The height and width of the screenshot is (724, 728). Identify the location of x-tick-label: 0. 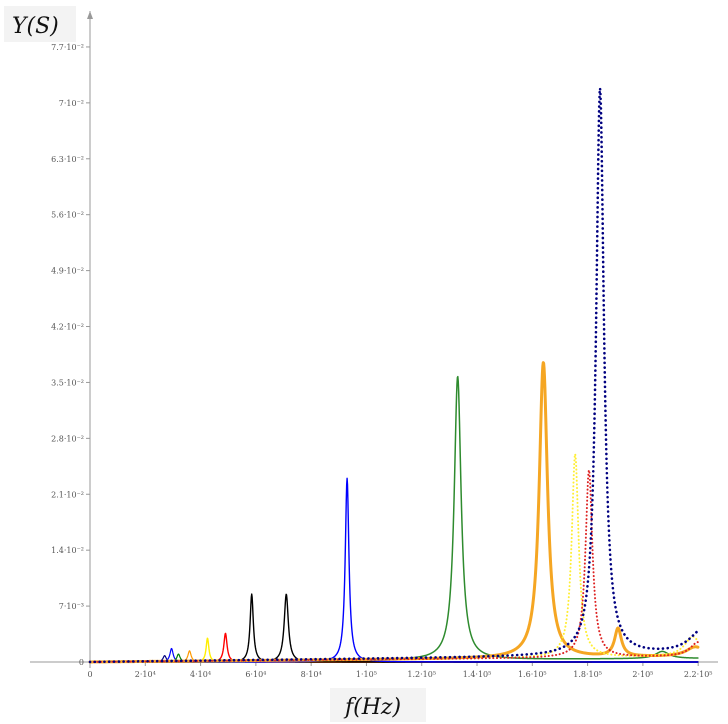
(89, 674).